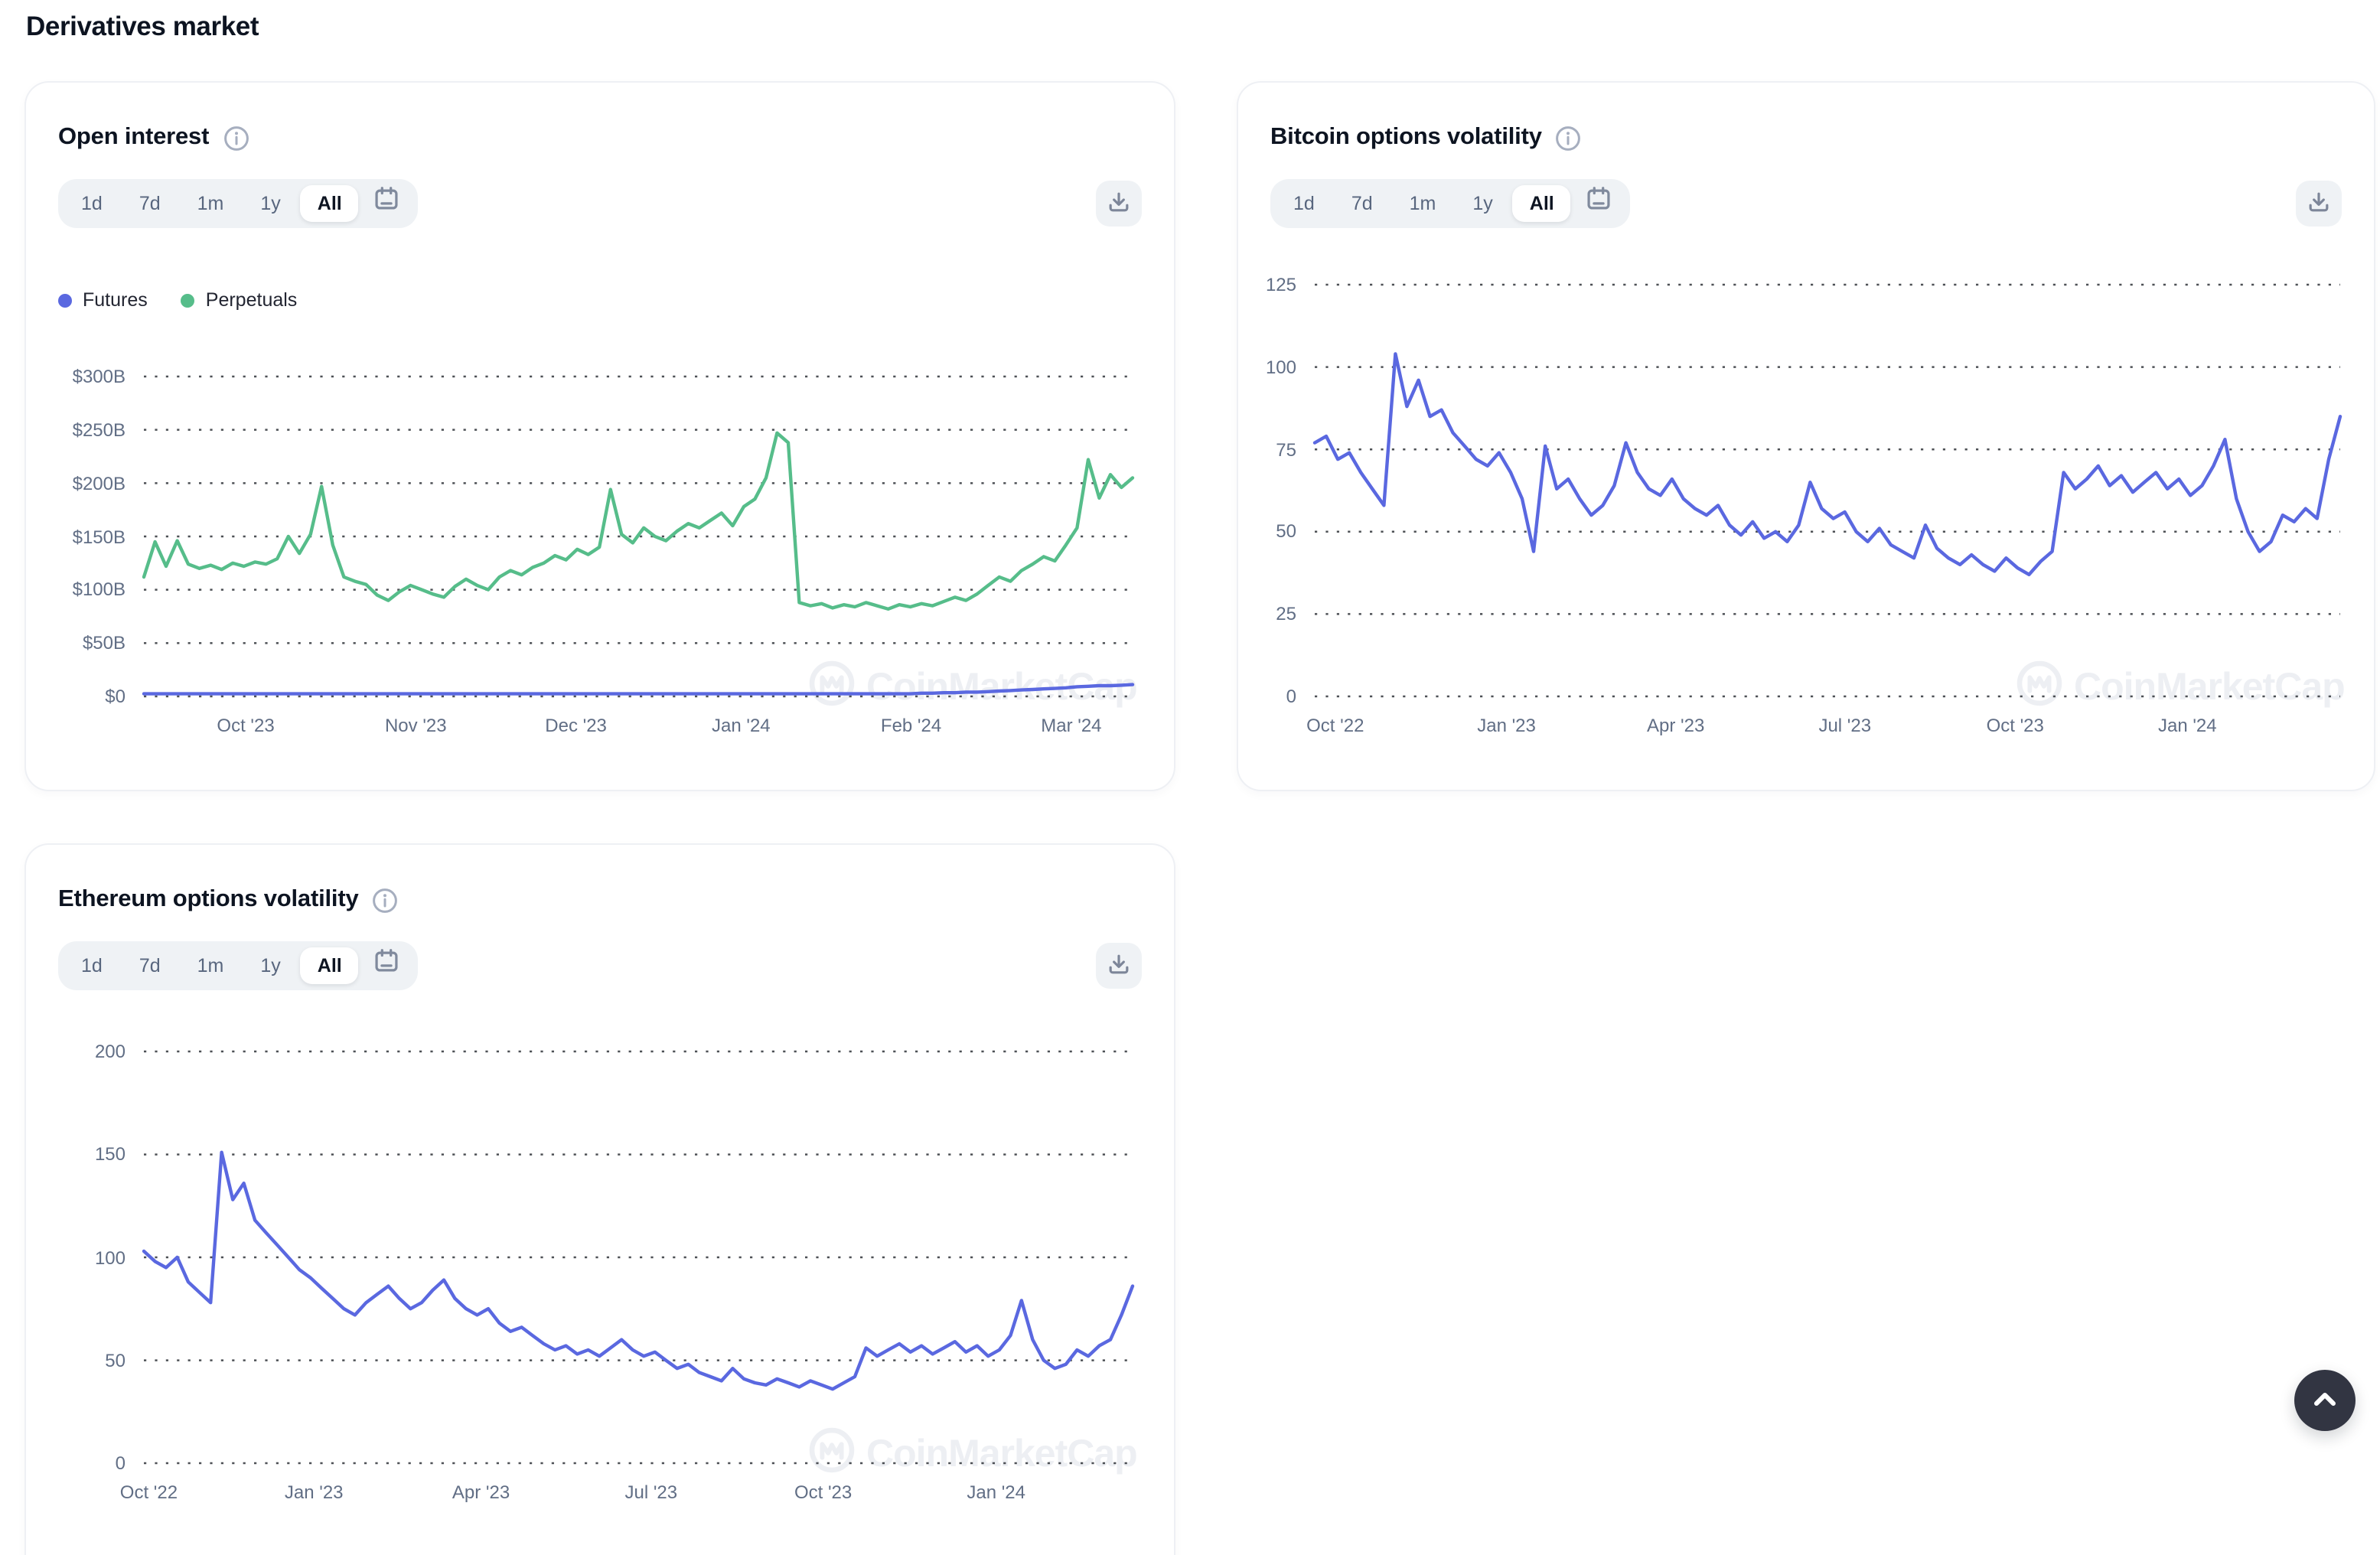 The image size is (2380, 1555). What do you see at coordinates (1286, 614) in the screenshot?
I see `y-axis-label: 25` at bounding box center [1286, 614].